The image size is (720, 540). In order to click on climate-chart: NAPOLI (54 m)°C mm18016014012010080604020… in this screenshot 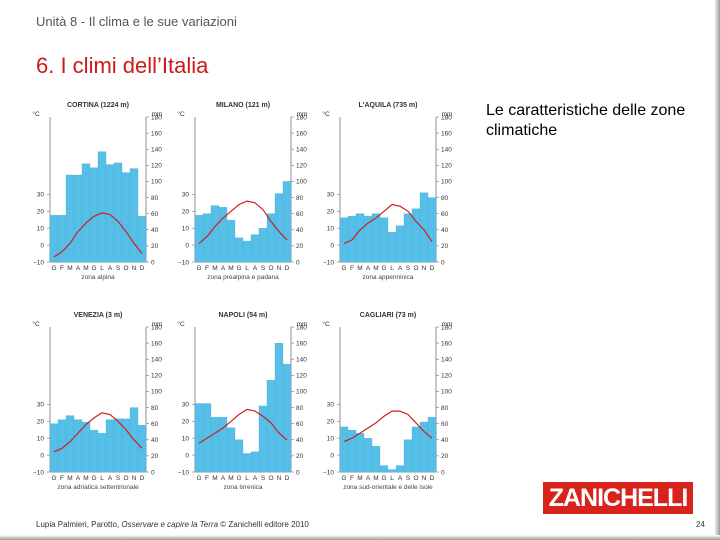, I will do `click(242, 401)`.